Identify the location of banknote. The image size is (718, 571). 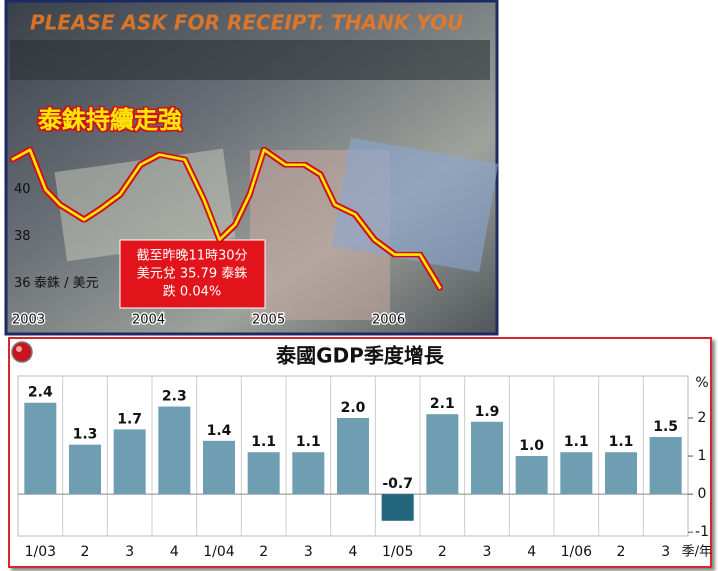
(145, 205).